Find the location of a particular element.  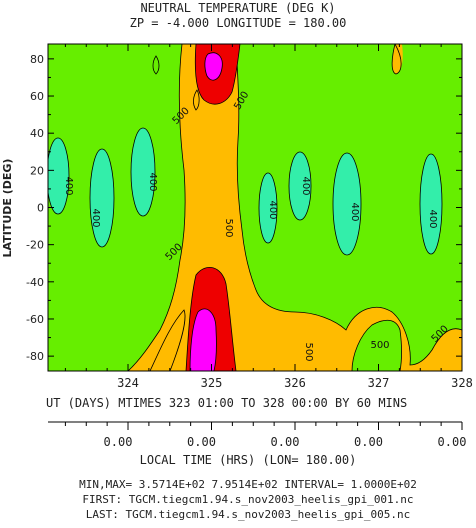

chart-subtitle: ZP = -4.000 LONGITUDE = 180.00 is located at coordinates (238, 23).